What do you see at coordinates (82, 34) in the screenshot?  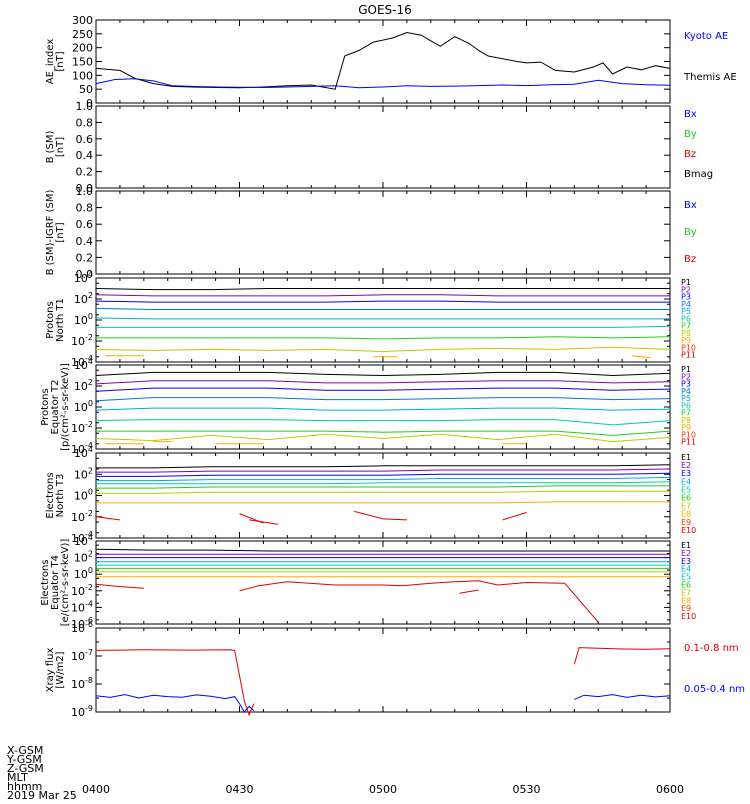 I see `ae-ytick-label: 250` at bounding box center [82, 34].